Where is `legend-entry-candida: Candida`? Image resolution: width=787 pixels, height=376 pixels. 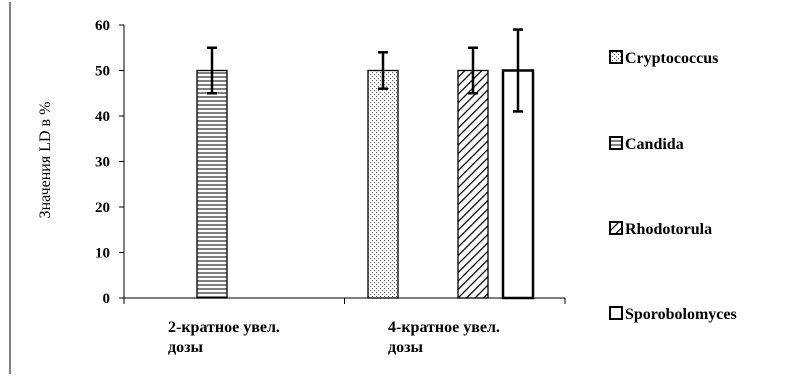
legend-entry-candida: Candida is located at coordinates (646, 144).